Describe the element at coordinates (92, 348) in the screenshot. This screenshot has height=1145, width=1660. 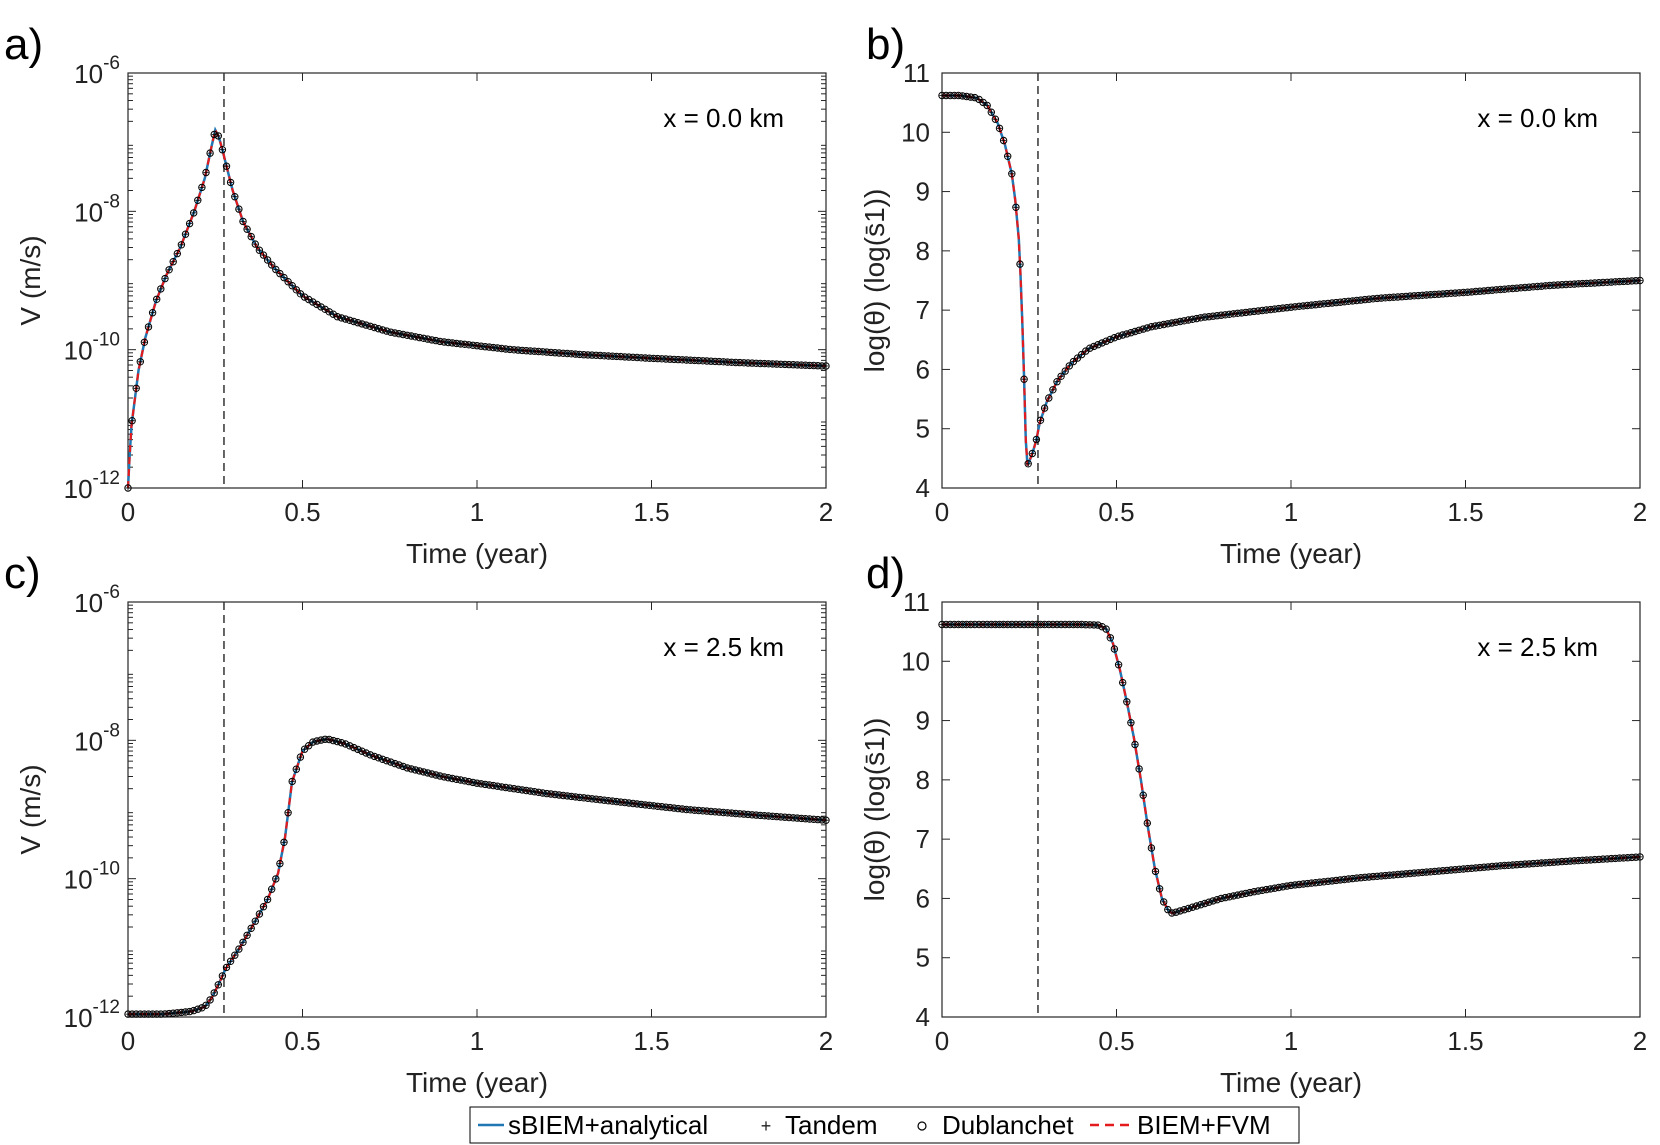
I see `y-tick-label: 10-10` at that location.